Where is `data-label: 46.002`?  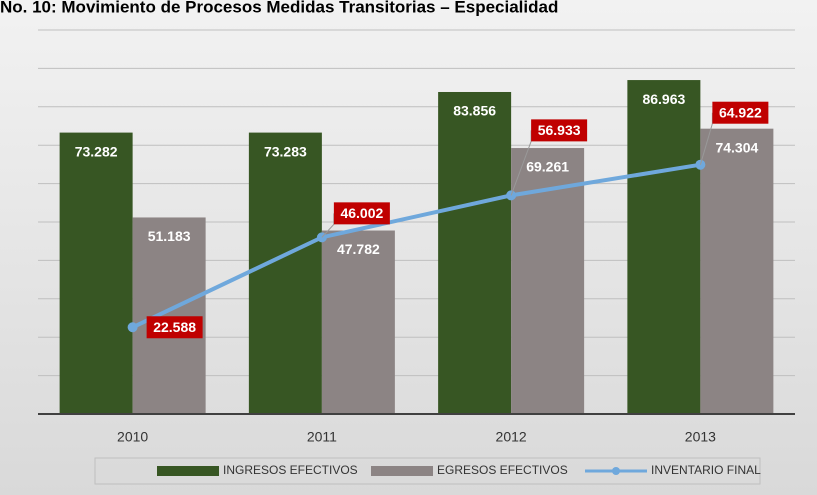
data-label: 46.002 is located at coordinates (361, 213).